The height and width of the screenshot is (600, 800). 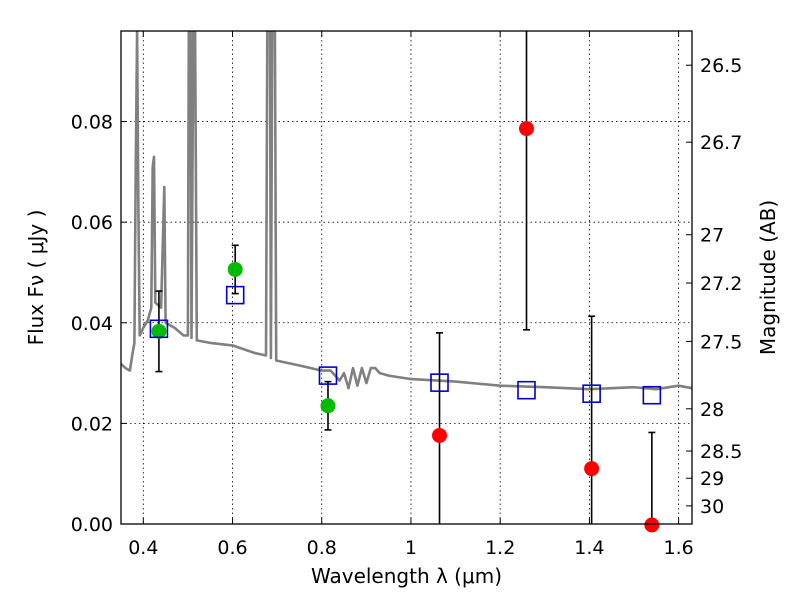 I want to click on right-tick-label: 27.5, so click(x=721, y=342).